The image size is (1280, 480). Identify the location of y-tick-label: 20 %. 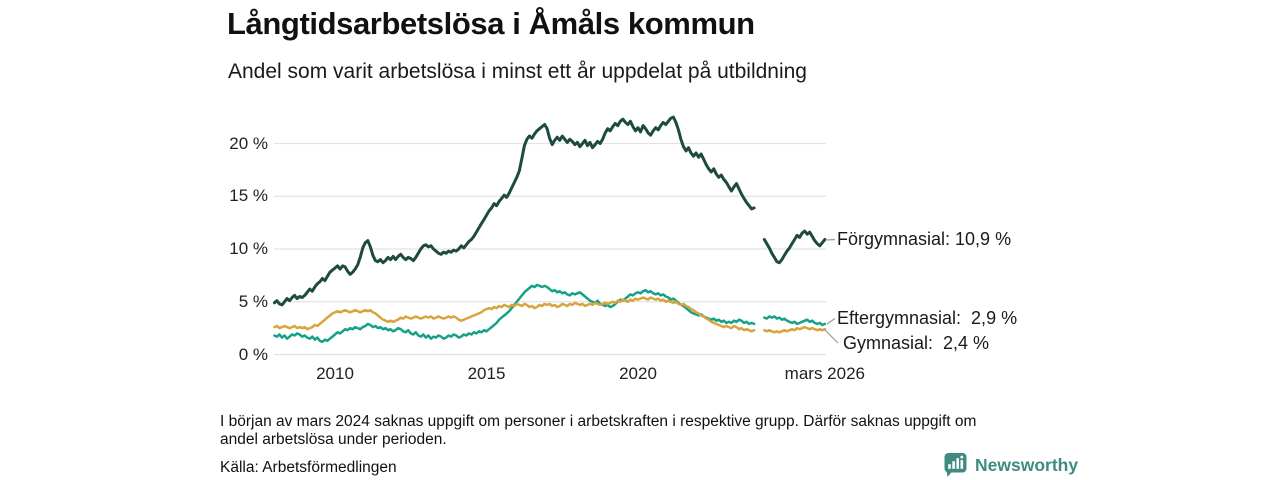
(248, 143).